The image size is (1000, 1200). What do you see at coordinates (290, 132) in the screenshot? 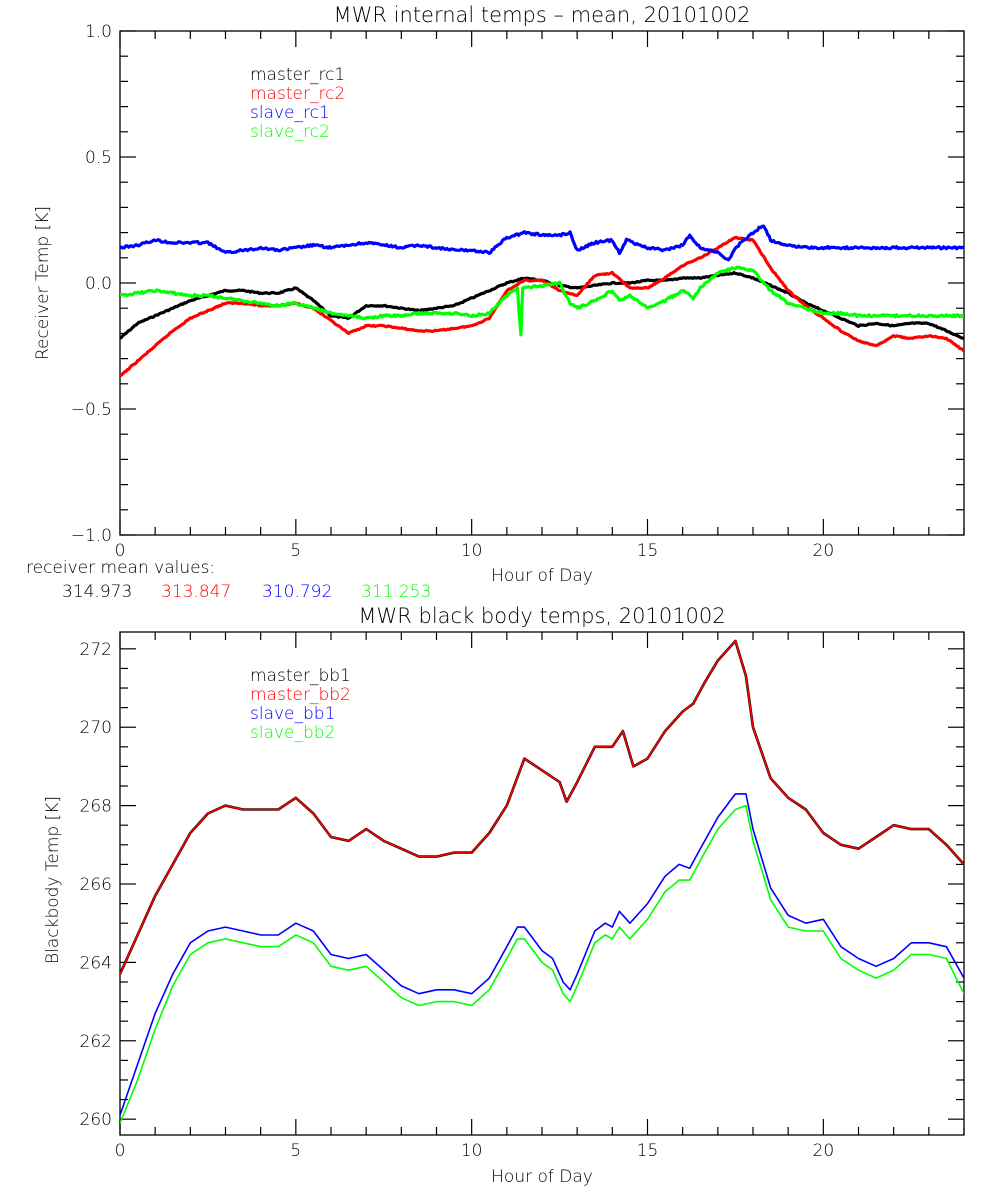
I see `legend-entry: slave_rc2` at bounding box center [290, 132].